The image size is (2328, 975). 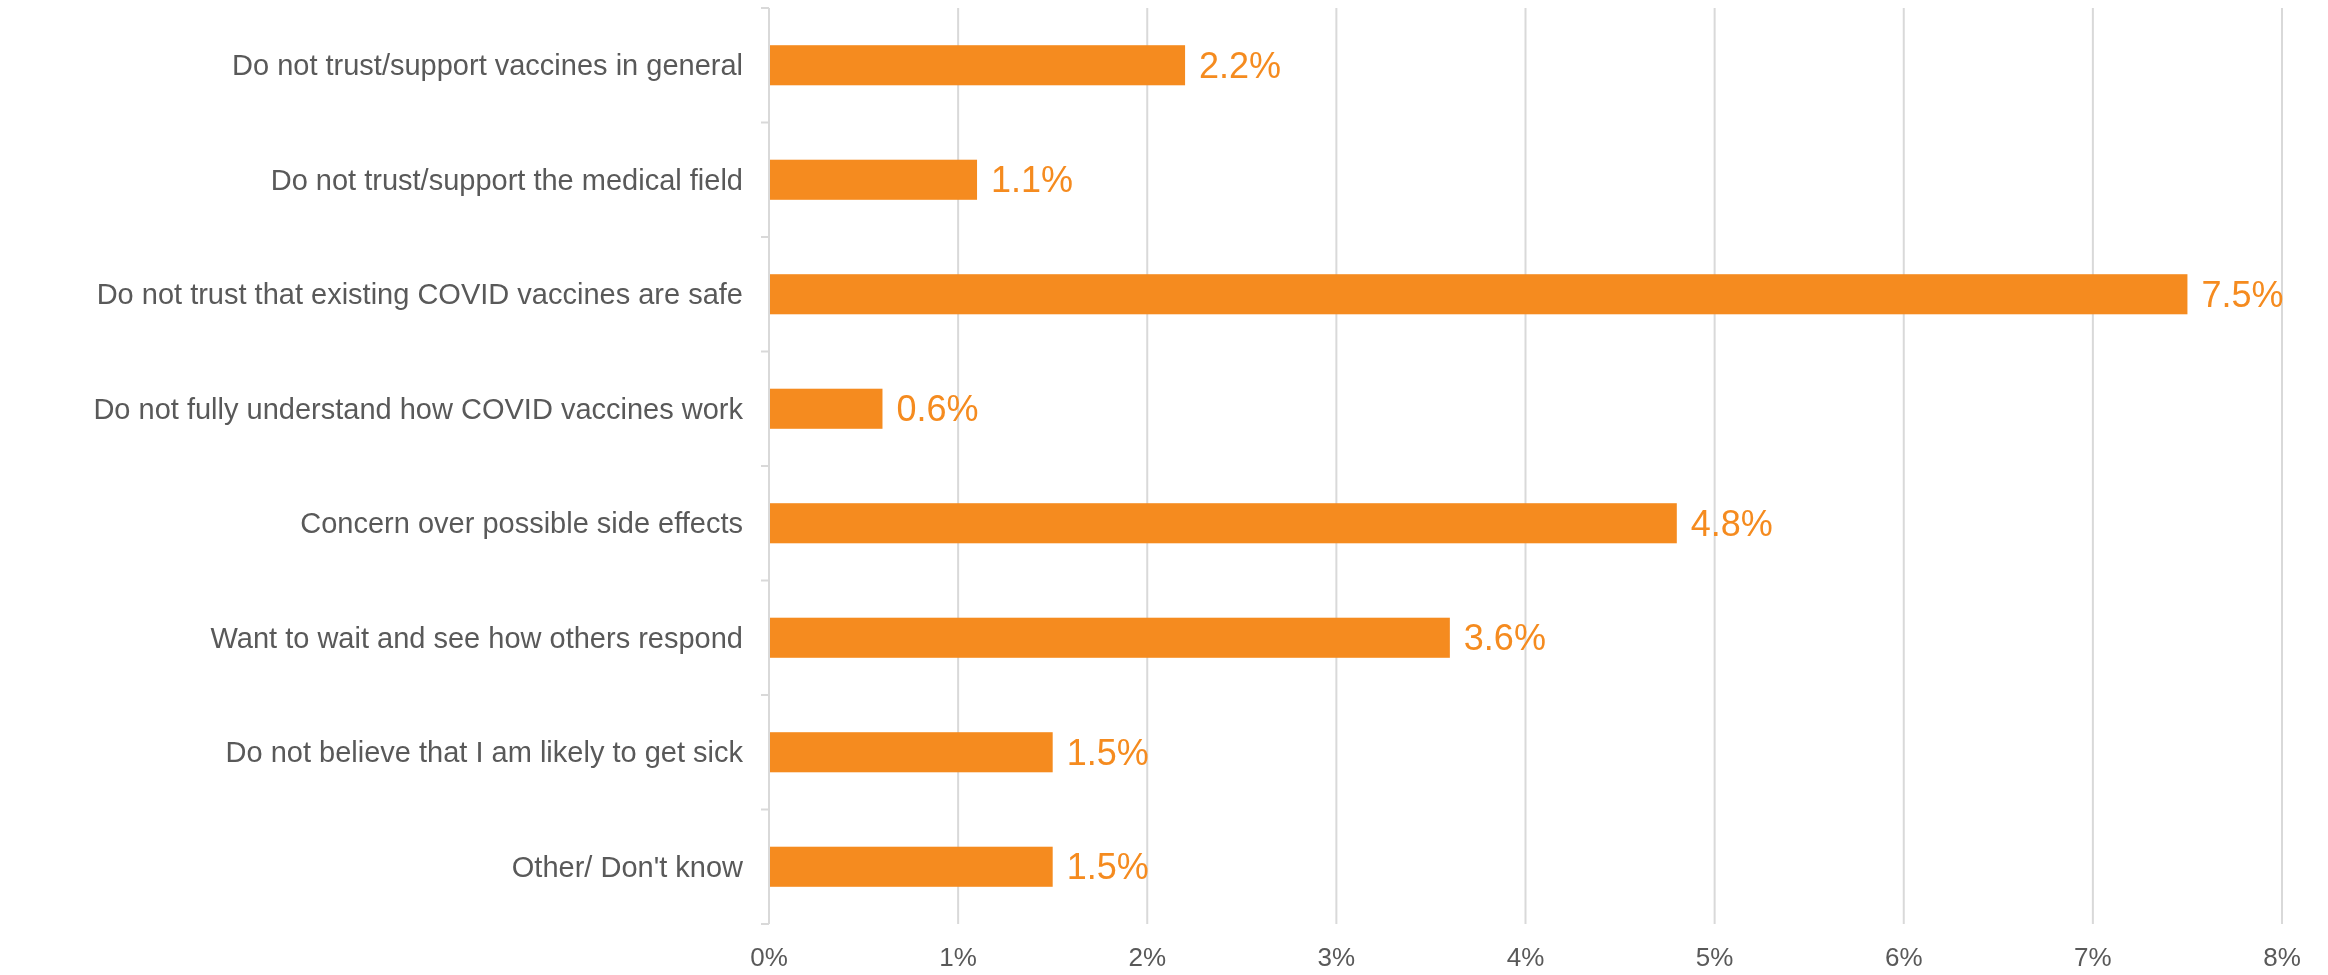 I want to click on data-label: 4.8%, so click(x=1731, y=523).